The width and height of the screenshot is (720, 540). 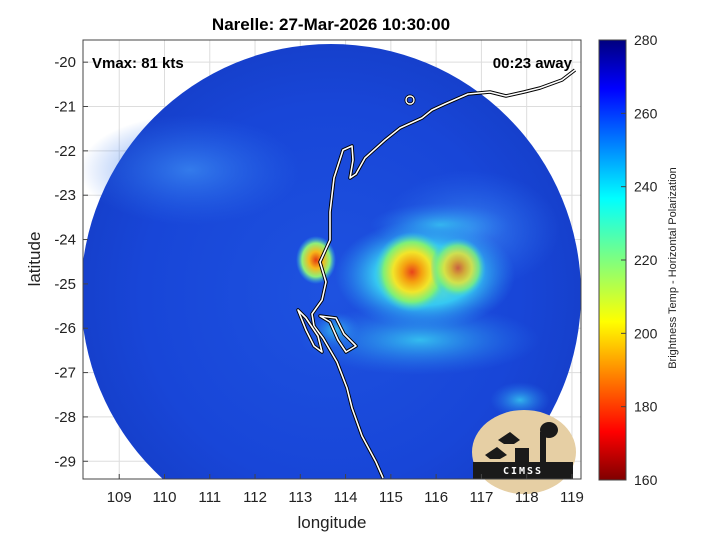 I want to click on x-axis-ticks: 109 110 111 112 113 114 115 116 117 118 119, so click(x=345, y=490).